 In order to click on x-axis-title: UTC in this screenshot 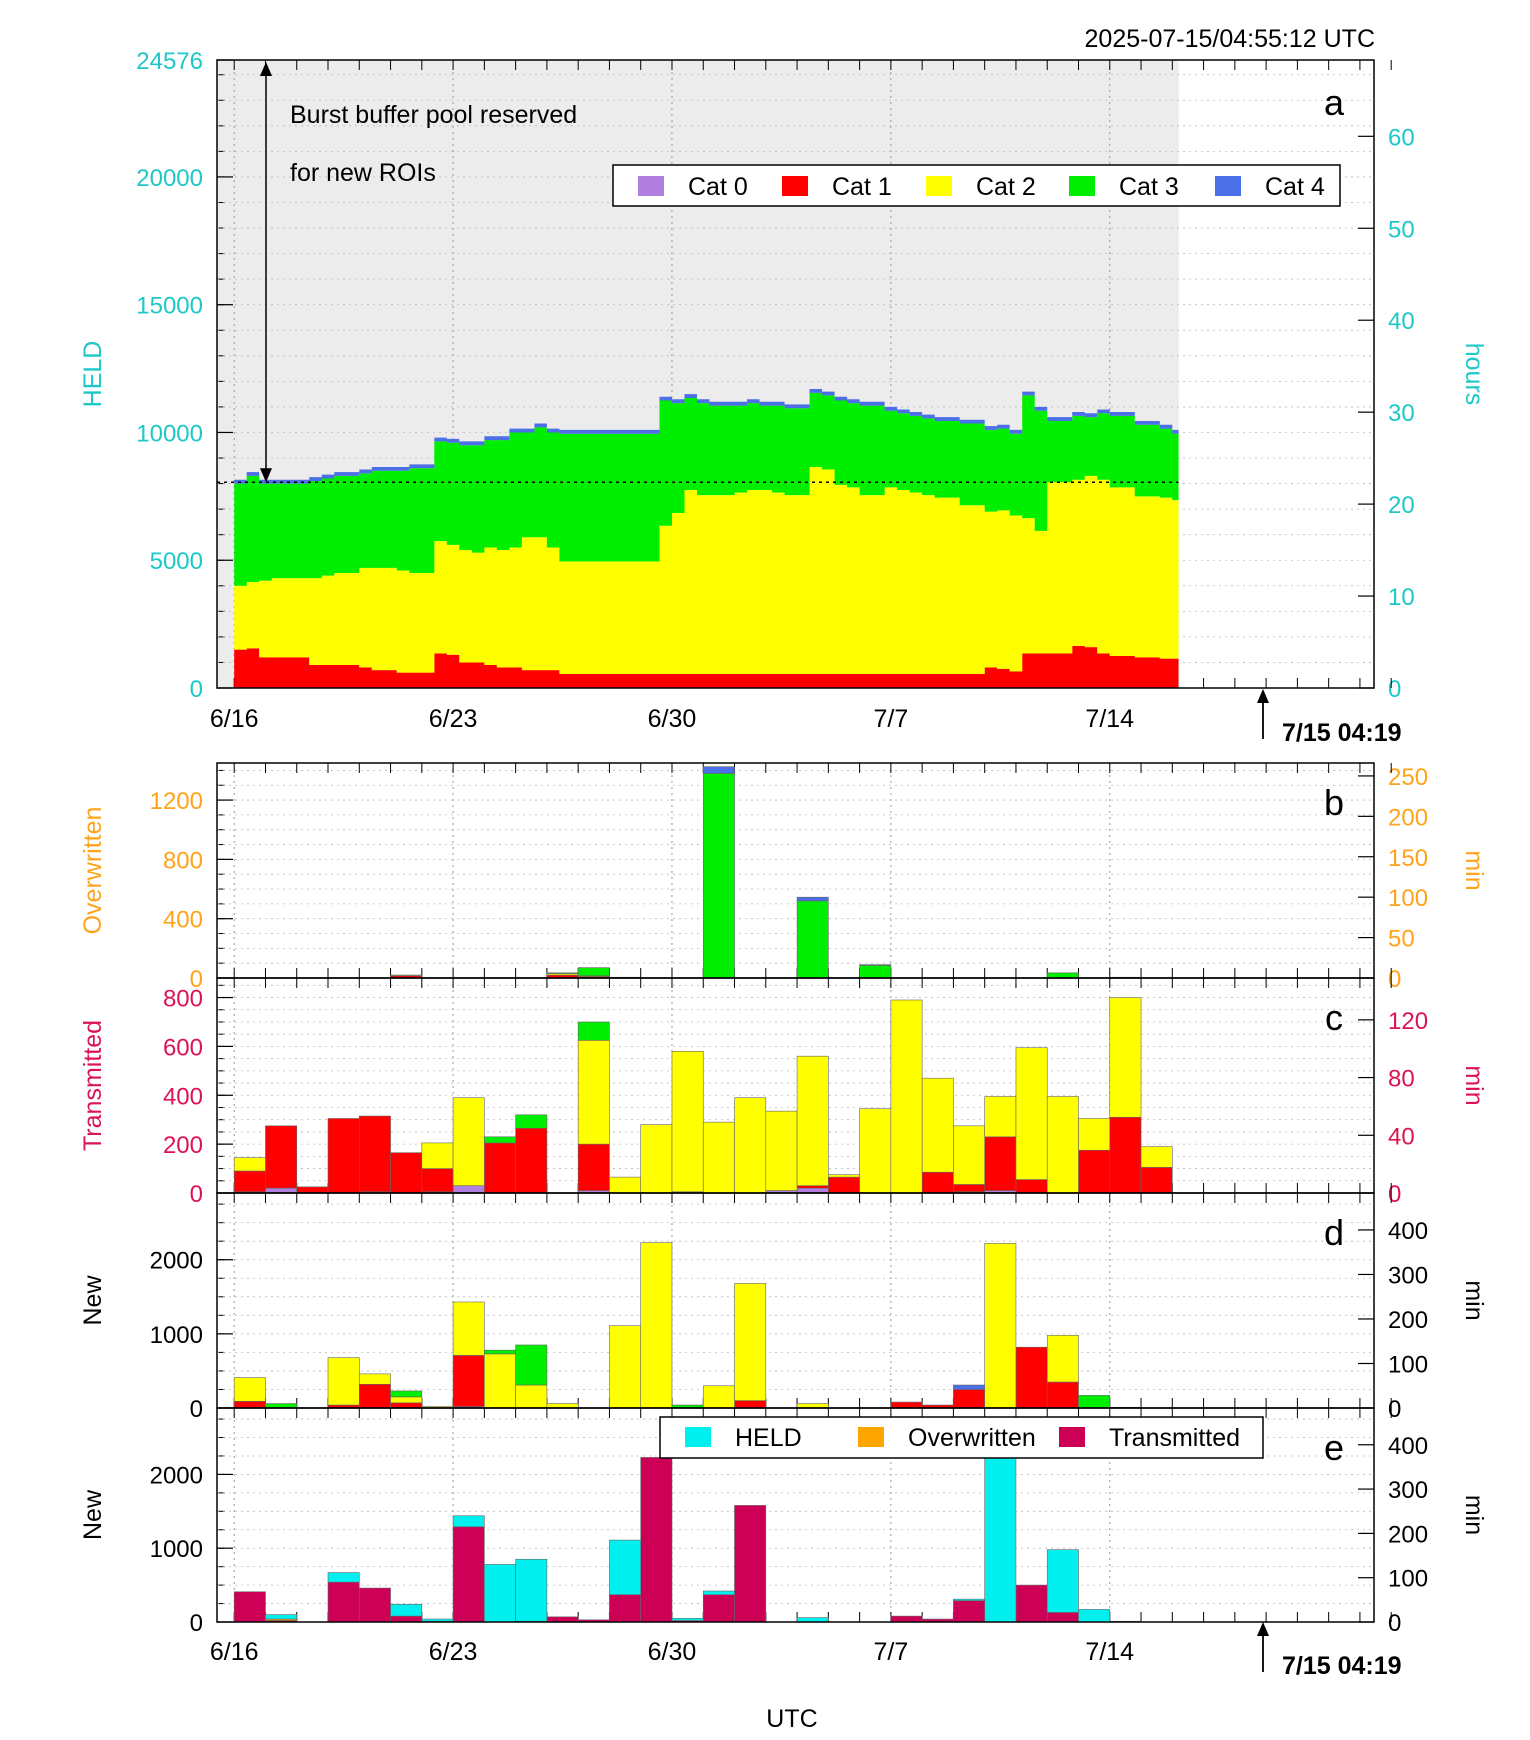, I will do `click(791, 1719)`.